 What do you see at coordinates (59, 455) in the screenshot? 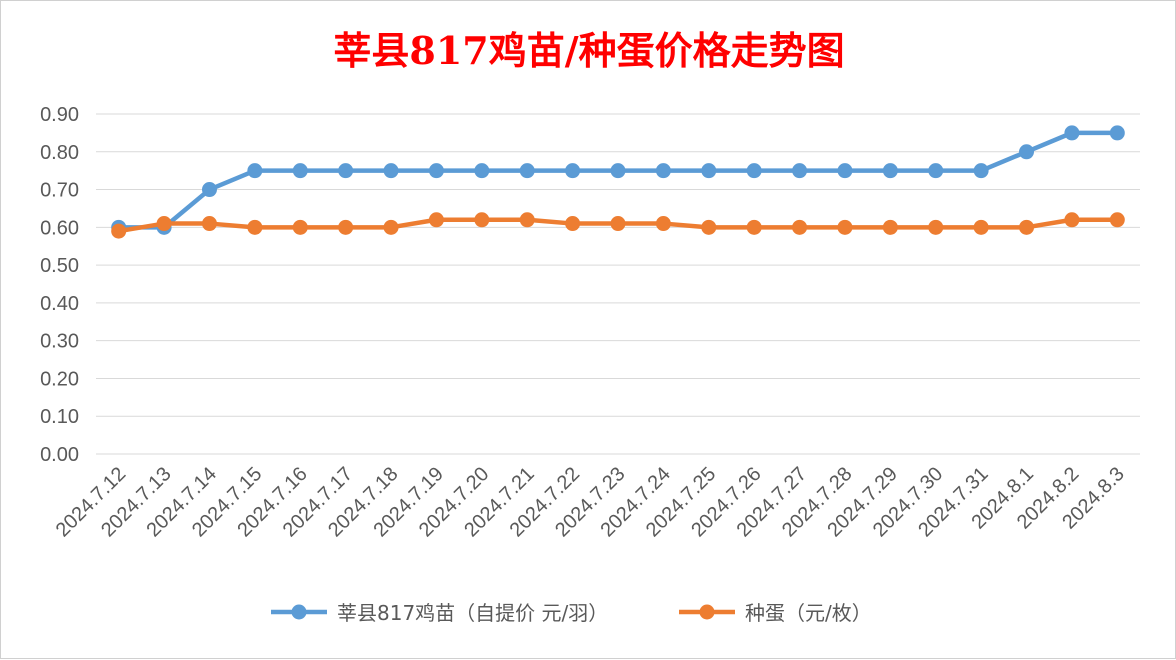
I see `y-tick-label: 0.00` at bounding box center [59, 455].